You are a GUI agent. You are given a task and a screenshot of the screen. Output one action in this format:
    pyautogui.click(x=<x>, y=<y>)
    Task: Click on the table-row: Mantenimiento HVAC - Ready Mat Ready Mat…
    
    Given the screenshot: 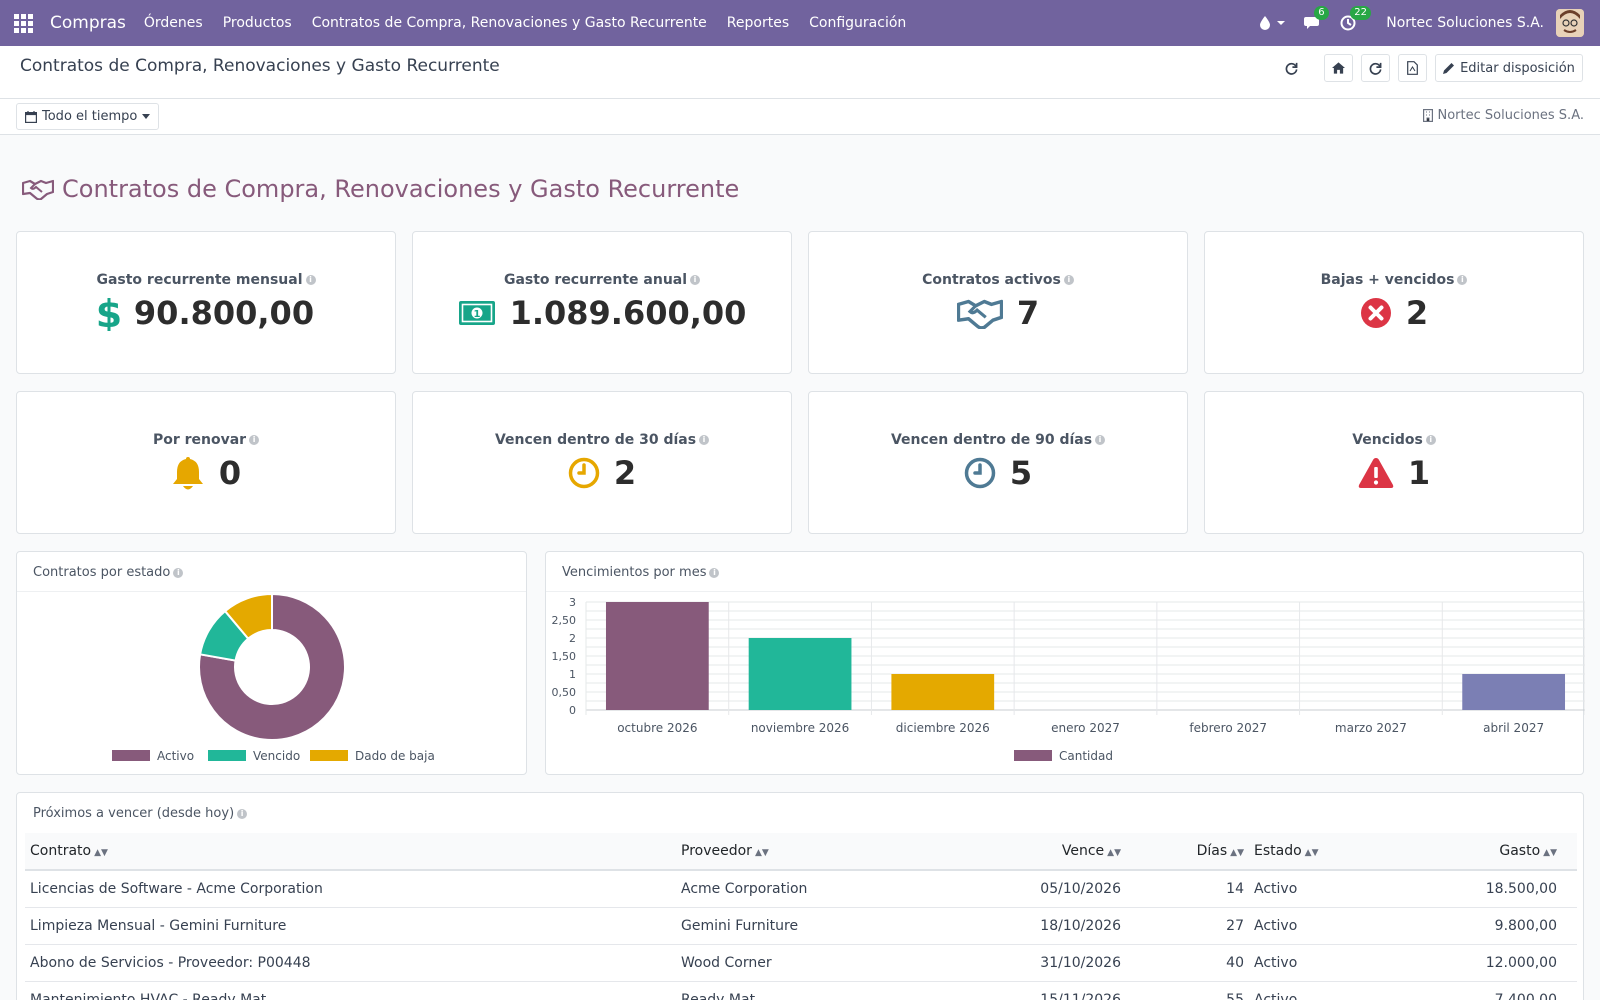 What is the action you would take?
    pyautogui.click(x=801, y=990)
    